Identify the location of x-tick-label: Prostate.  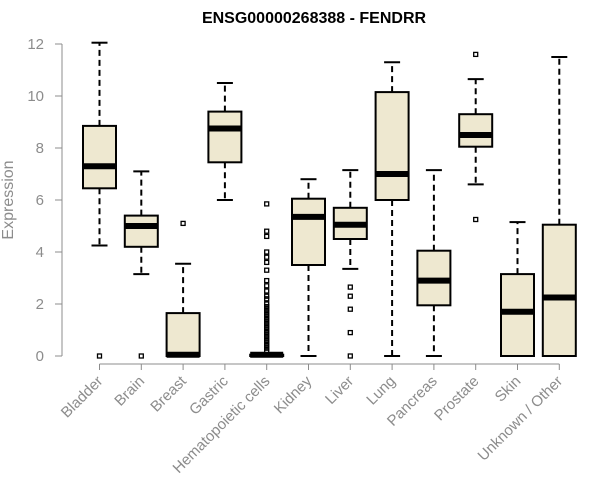
(457, 399).